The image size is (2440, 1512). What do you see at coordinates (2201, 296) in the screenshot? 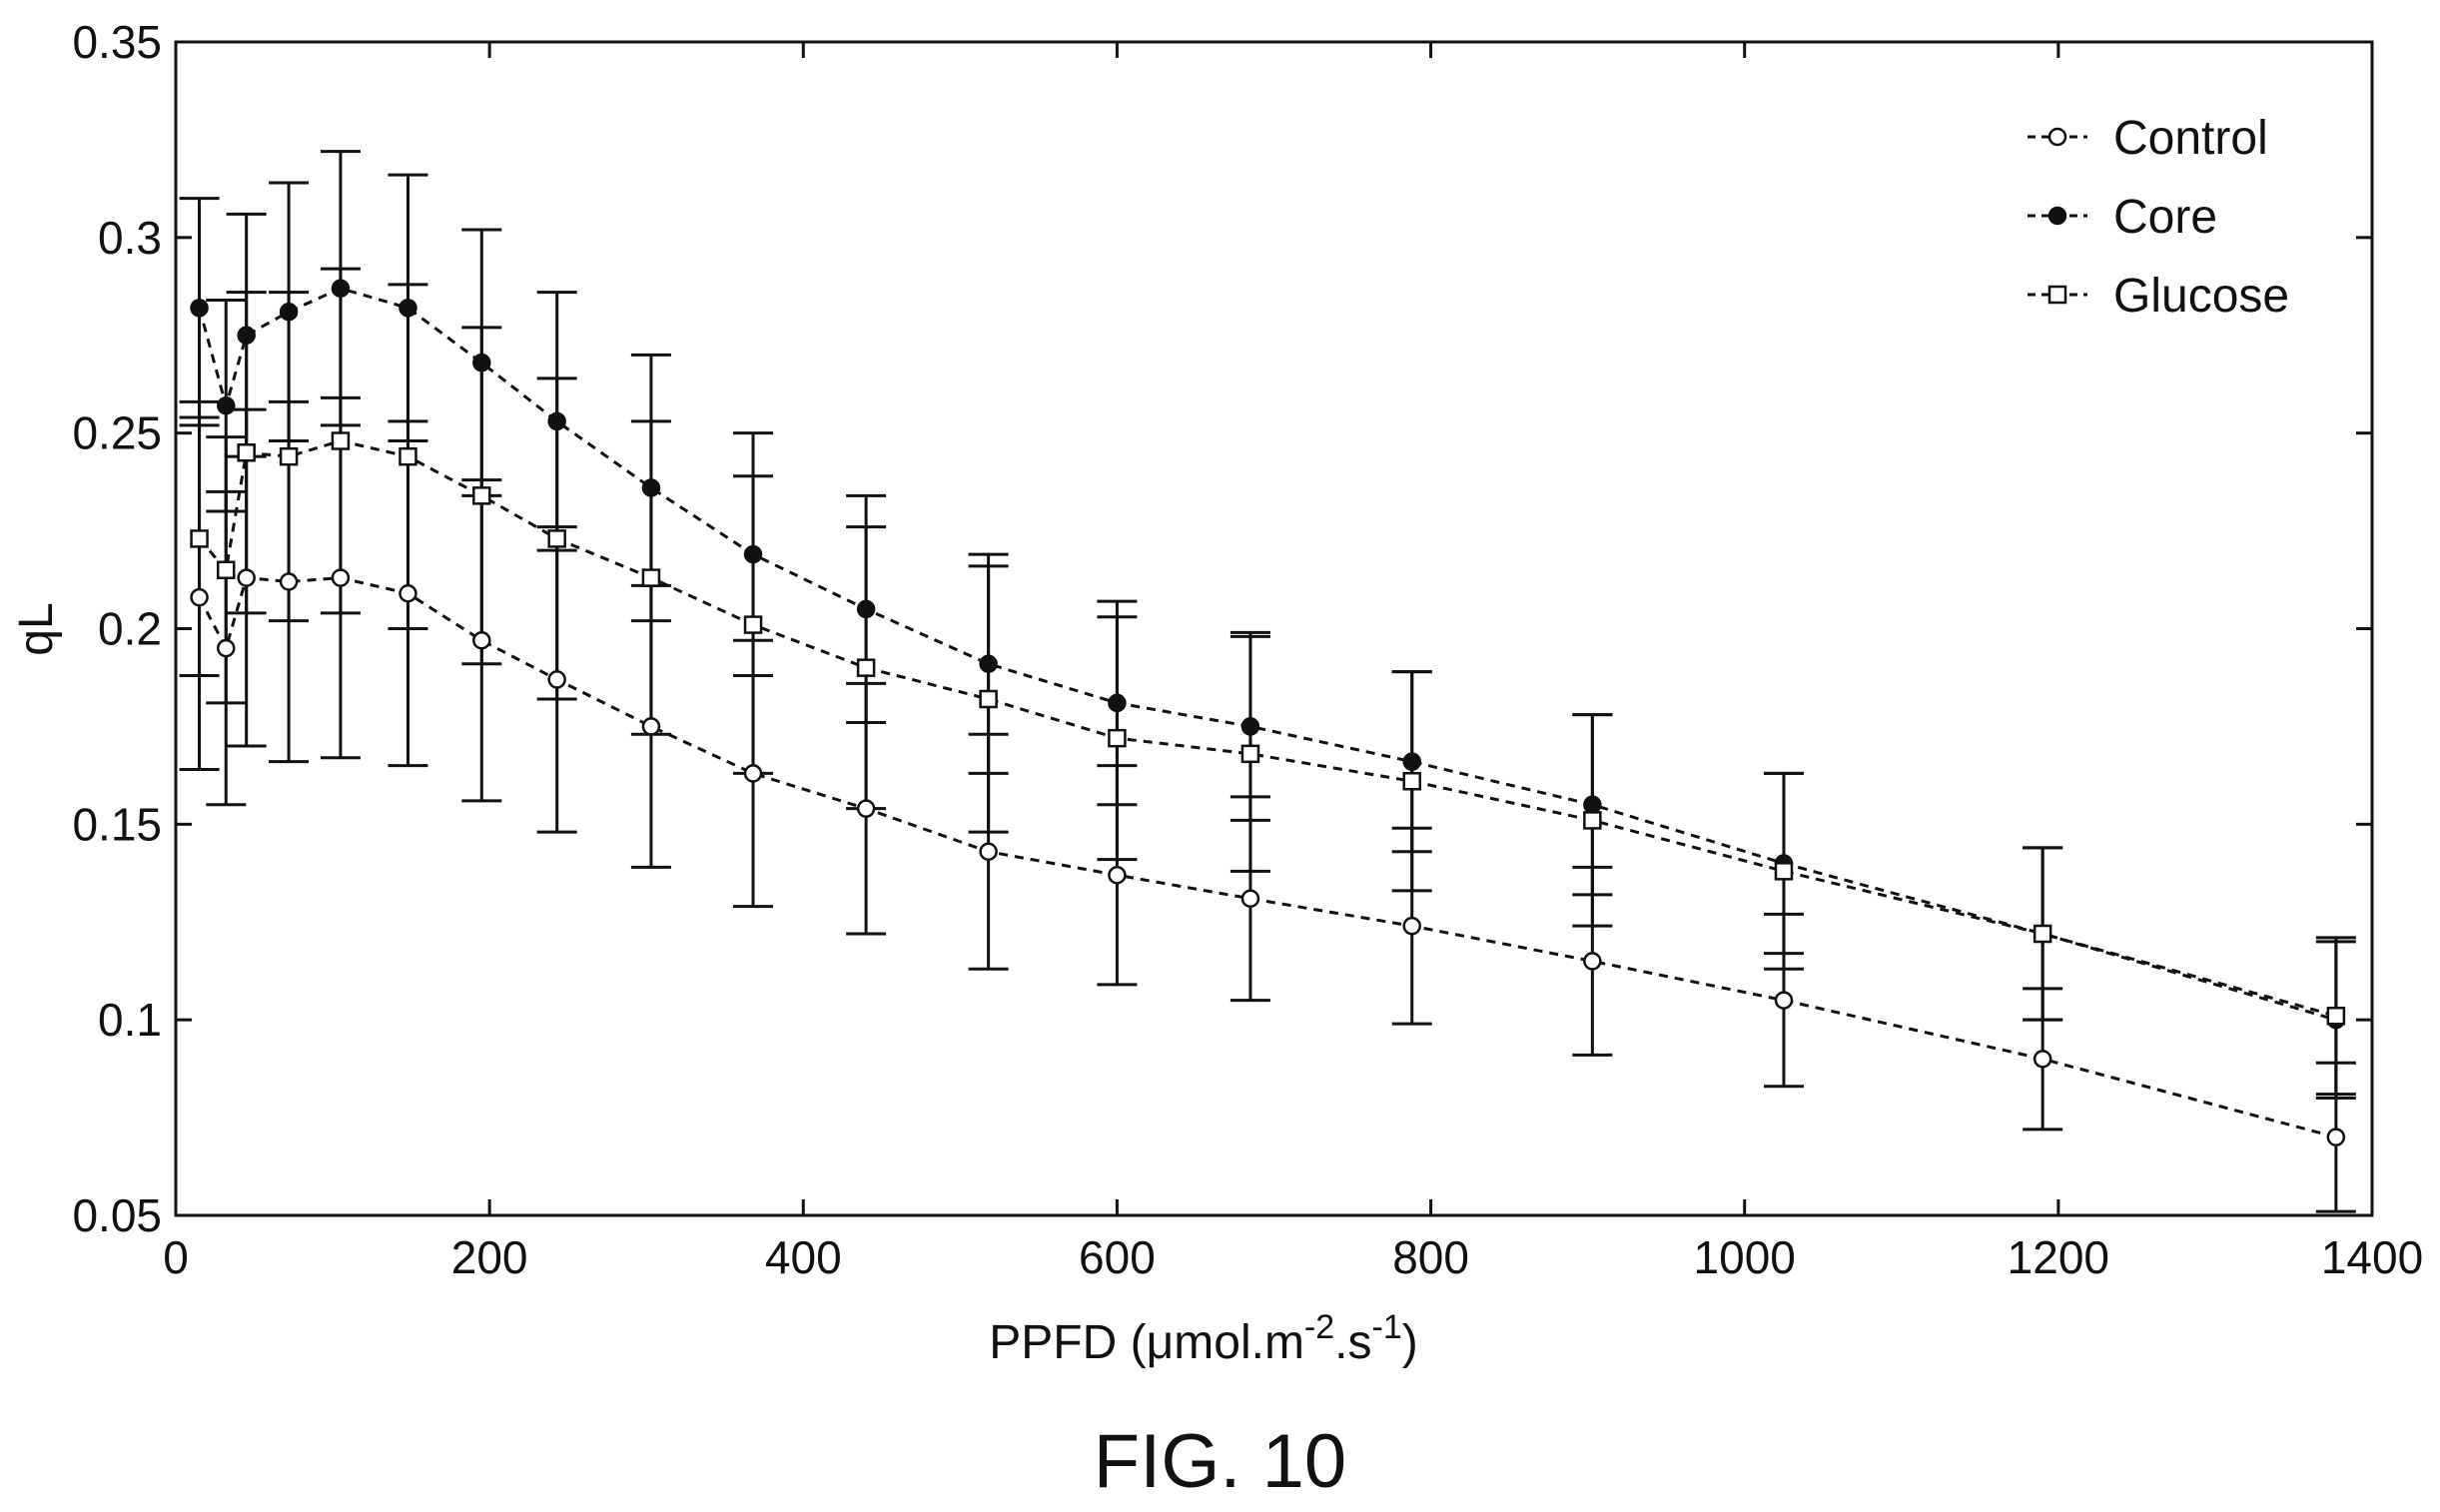
I see `legend-label-glucose: Glucose` at bounding box center [2201, 296].